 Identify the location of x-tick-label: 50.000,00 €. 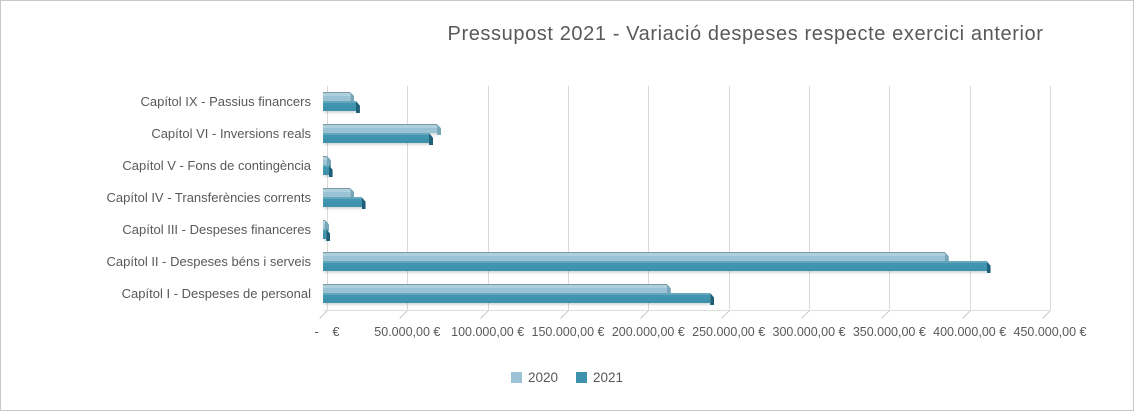
(407, 332).